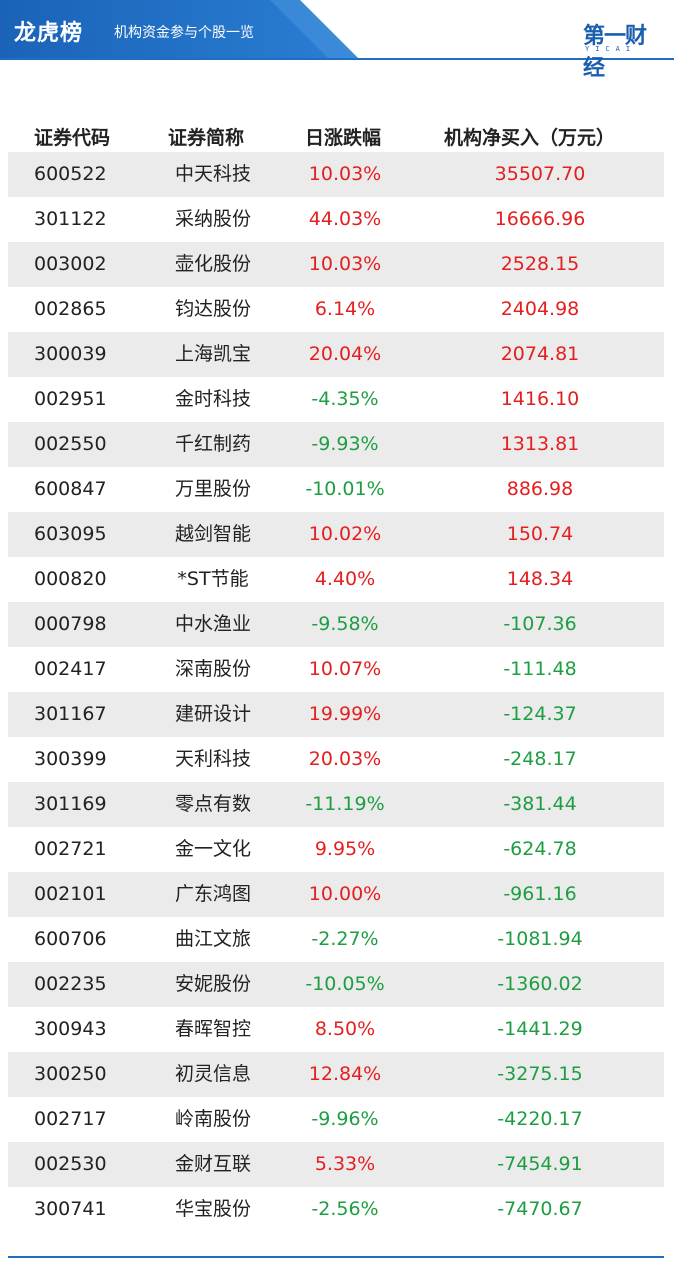 This screenshot has width=674, height=1274. What do you see at coordinates (70, 984) in the screenshot?
I see `stock-code: 002235` at bounding box center [70, 984].